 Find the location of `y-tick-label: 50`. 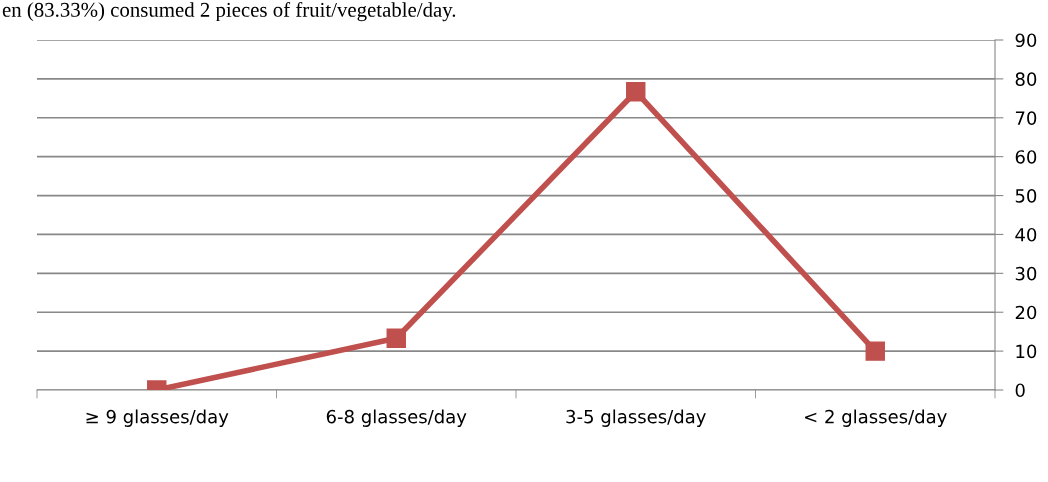

y-tick-label: 50 is located at coordinates (1026, 196).